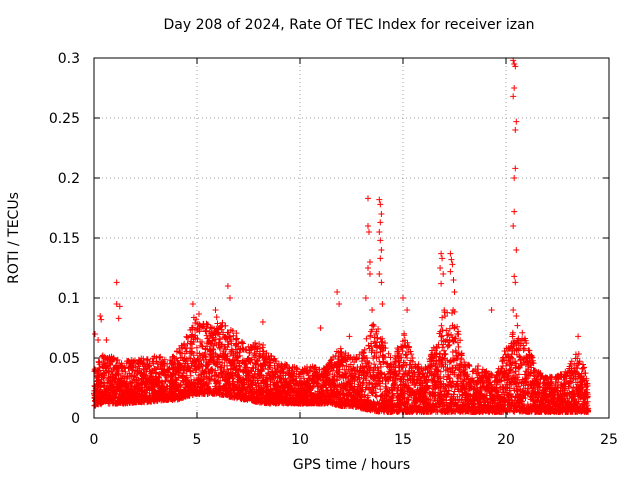  What do you see at coordinates (64, 359) in the screenshot?
I see `y-tick-label: 0.05` at bounding box center [64, 359].